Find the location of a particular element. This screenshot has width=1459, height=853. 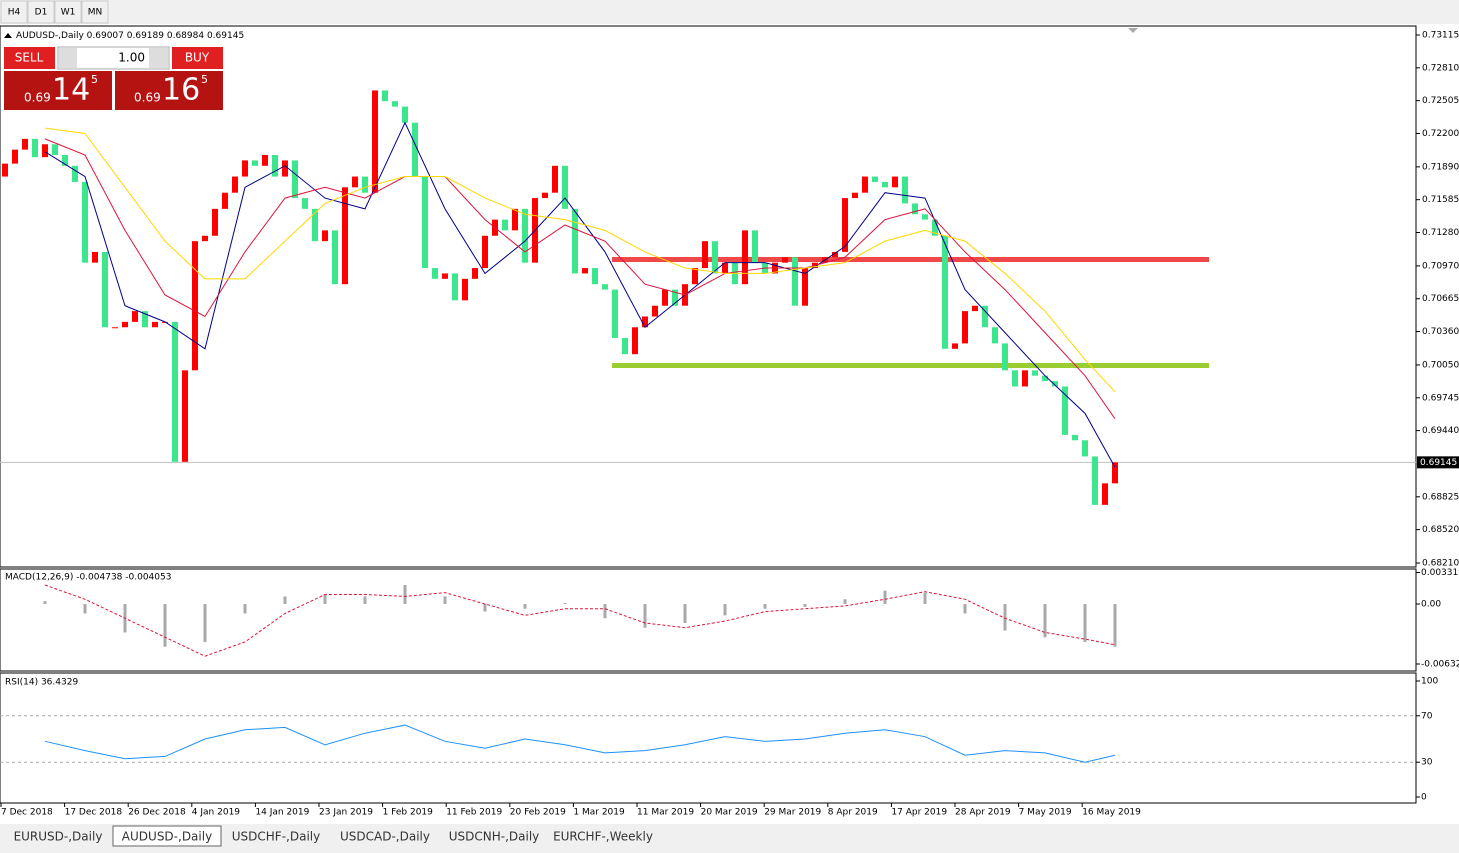

volume-input is located at coordinates (113, 58).